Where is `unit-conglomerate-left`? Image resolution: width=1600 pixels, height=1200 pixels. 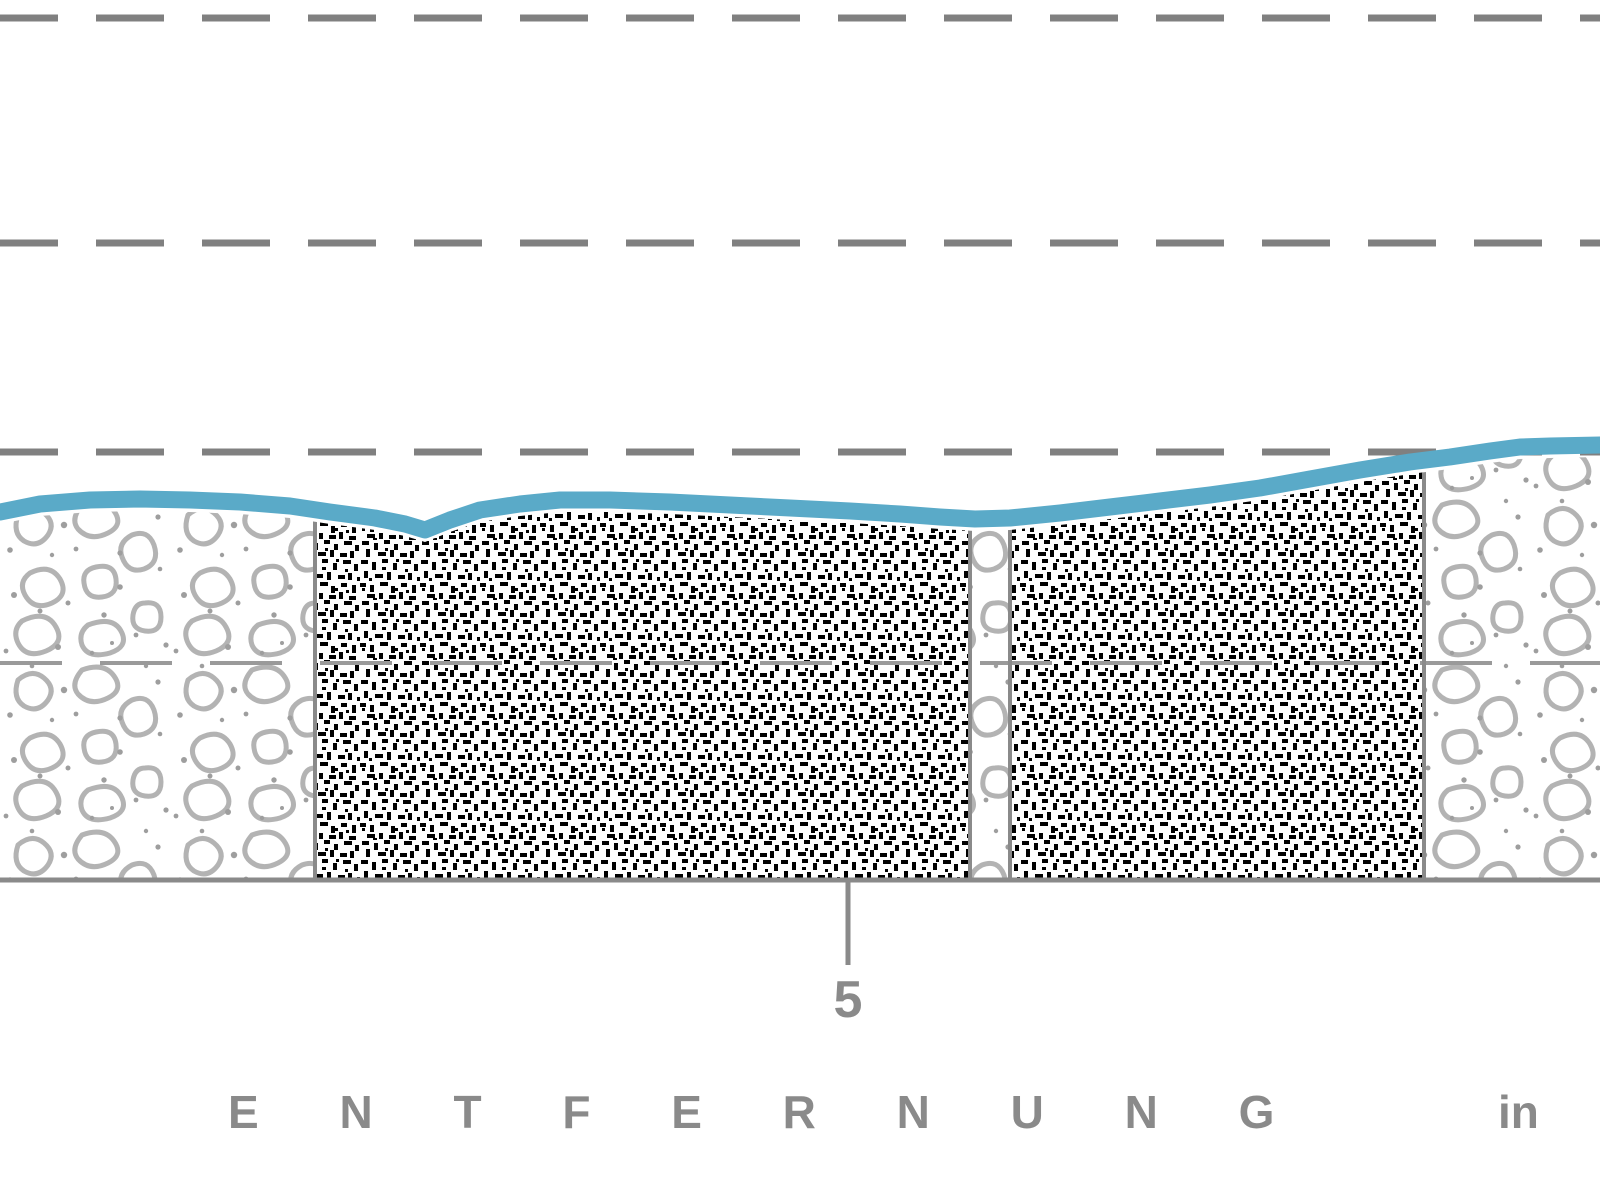
unit-conglomerate-left is located at coordinates (157, 668).